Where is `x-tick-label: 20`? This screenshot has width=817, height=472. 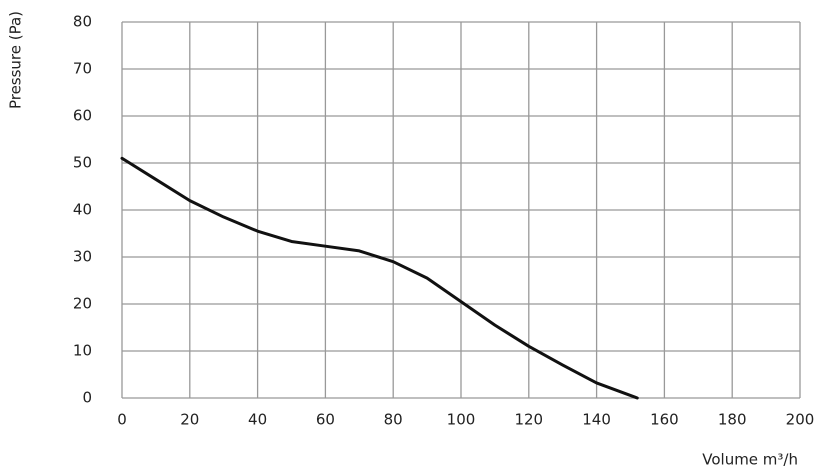
x-tick-label: 20 is located at coordinates (189, 420).